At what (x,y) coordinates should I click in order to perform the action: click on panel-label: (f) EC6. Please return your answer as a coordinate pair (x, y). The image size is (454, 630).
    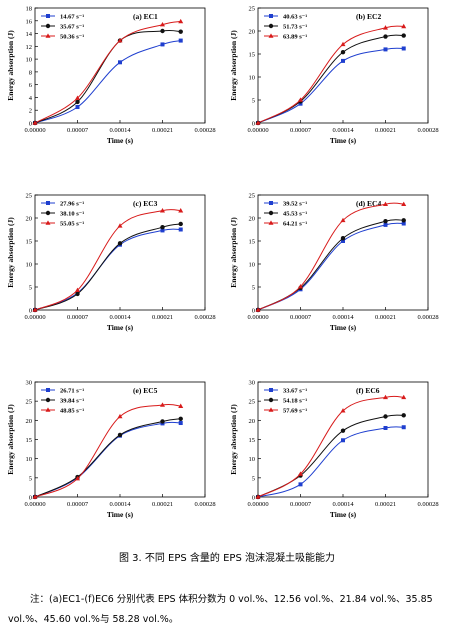
    Looking at the image, I should click on (368, 390).